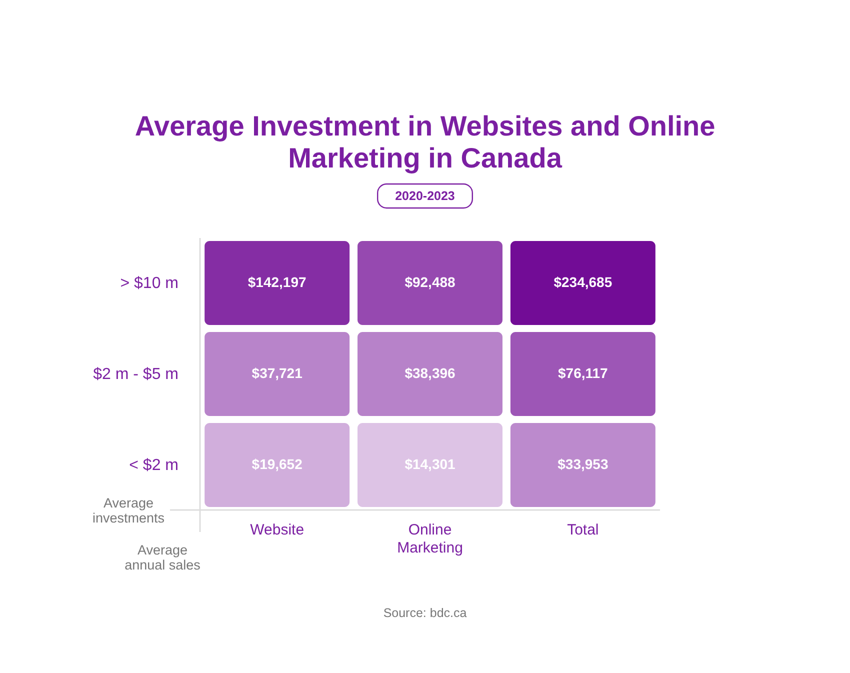  Describe the element at coordinates (430, 282) in the screenshot. I see `data-label: $92,488` at that location.